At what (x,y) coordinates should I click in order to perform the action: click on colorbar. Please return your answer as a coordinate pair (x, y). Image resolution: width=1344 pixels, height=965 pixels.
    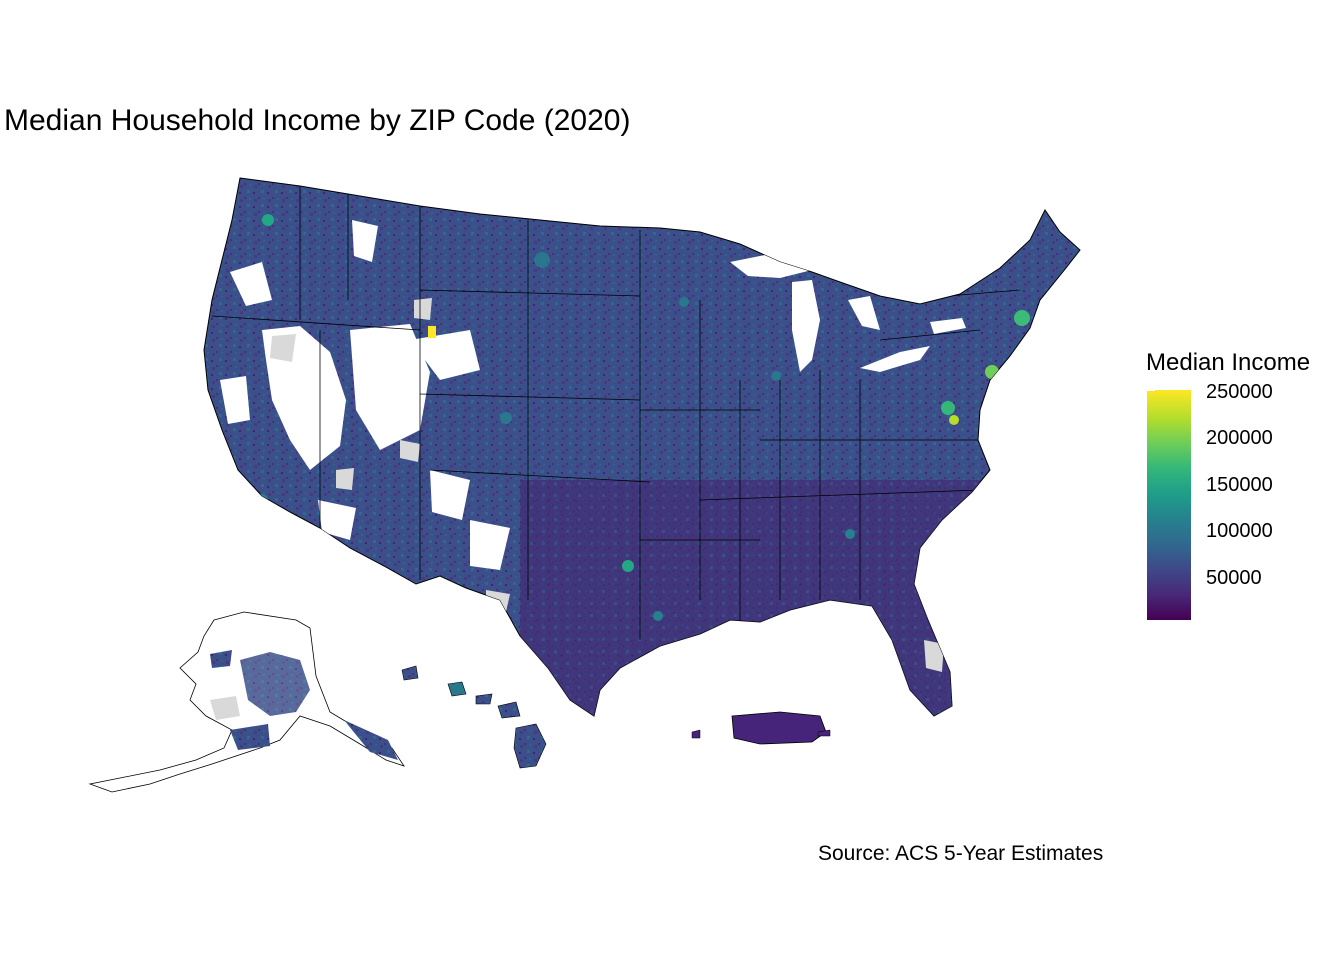
    Looking at the image, I should click on (1169, 505).